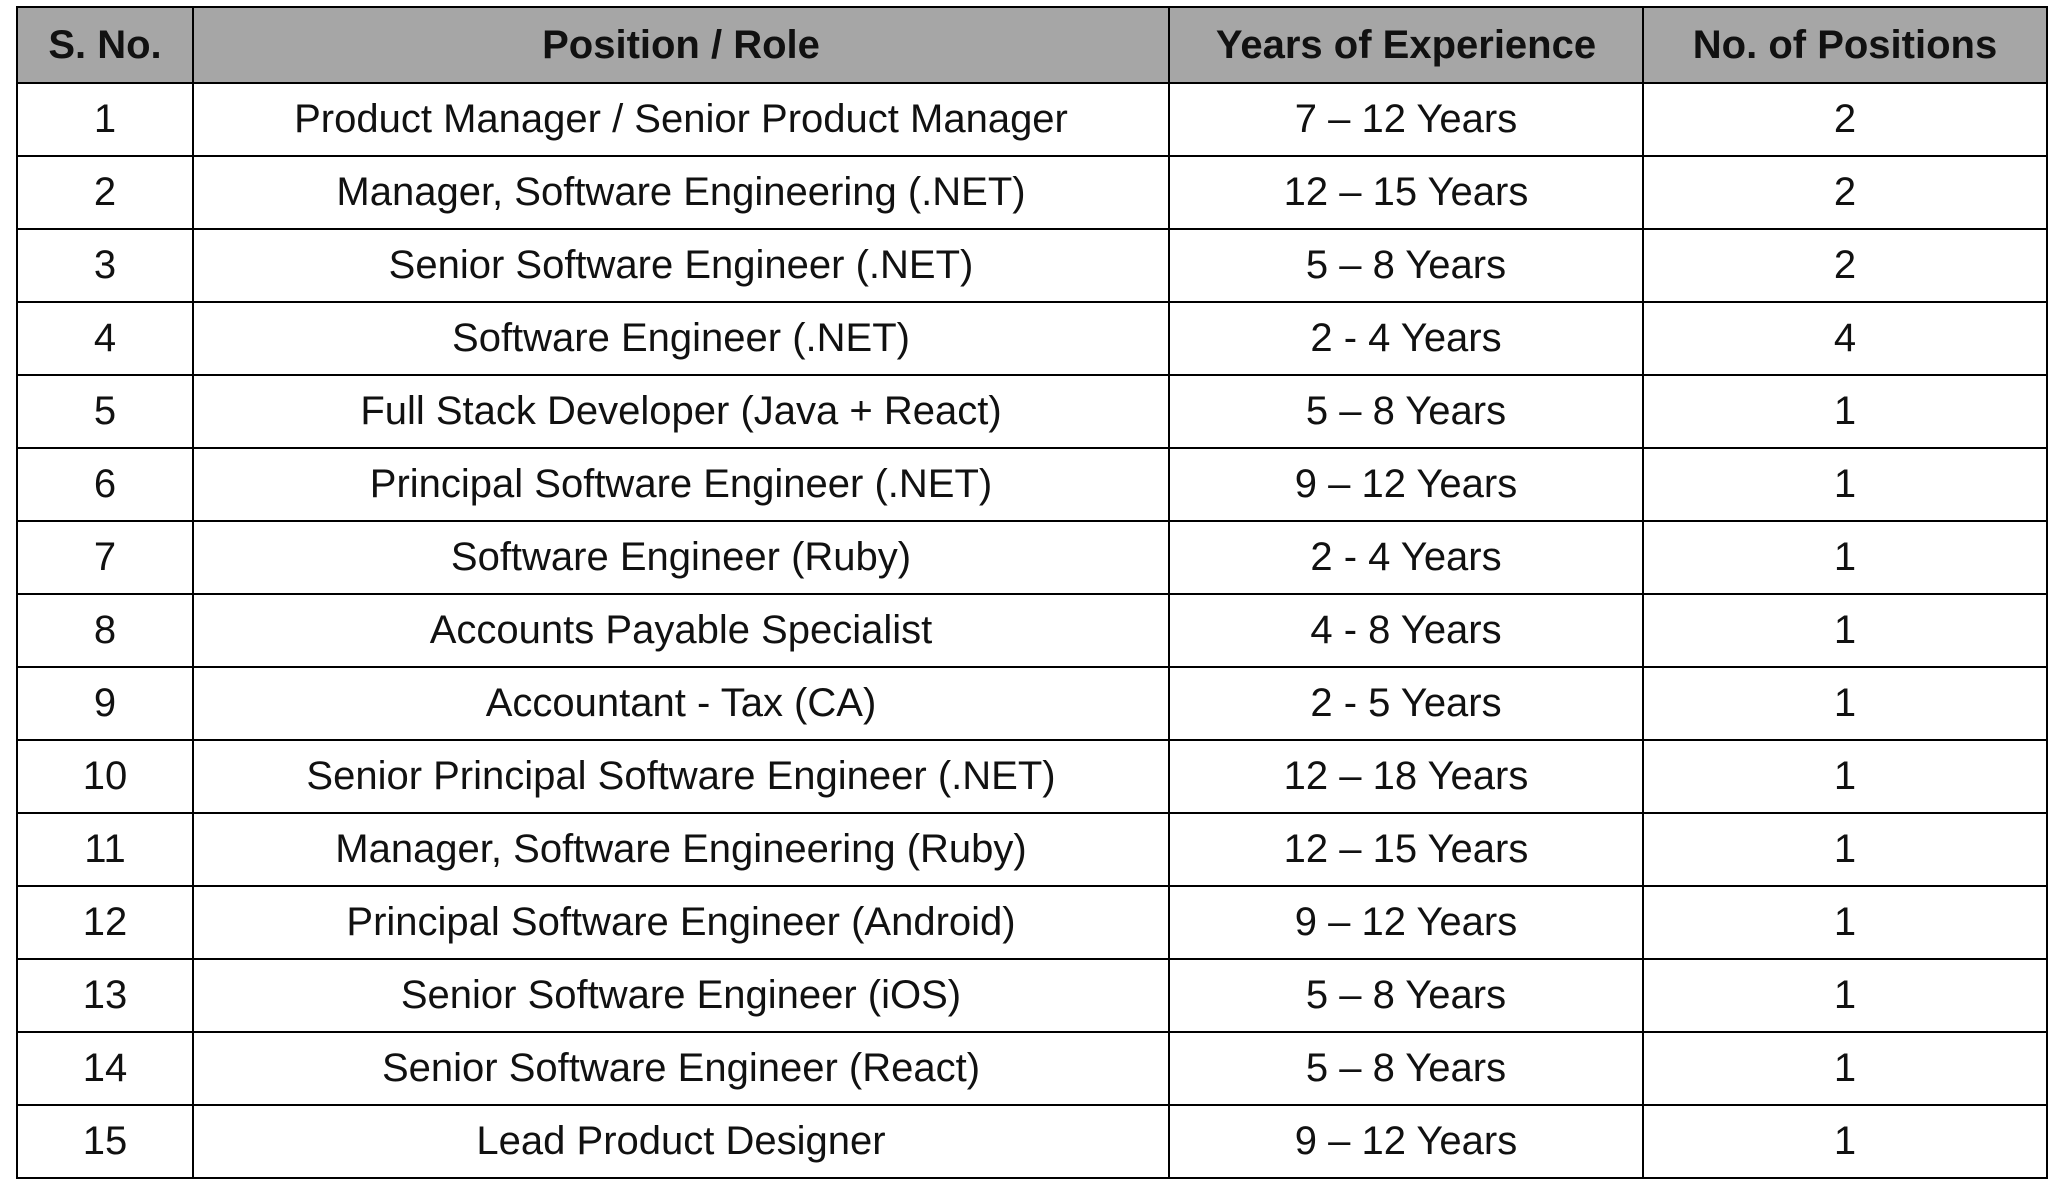 The image size is (2048, 1203). I want to click on column-header: No. of Positions, so click(1845, 45).